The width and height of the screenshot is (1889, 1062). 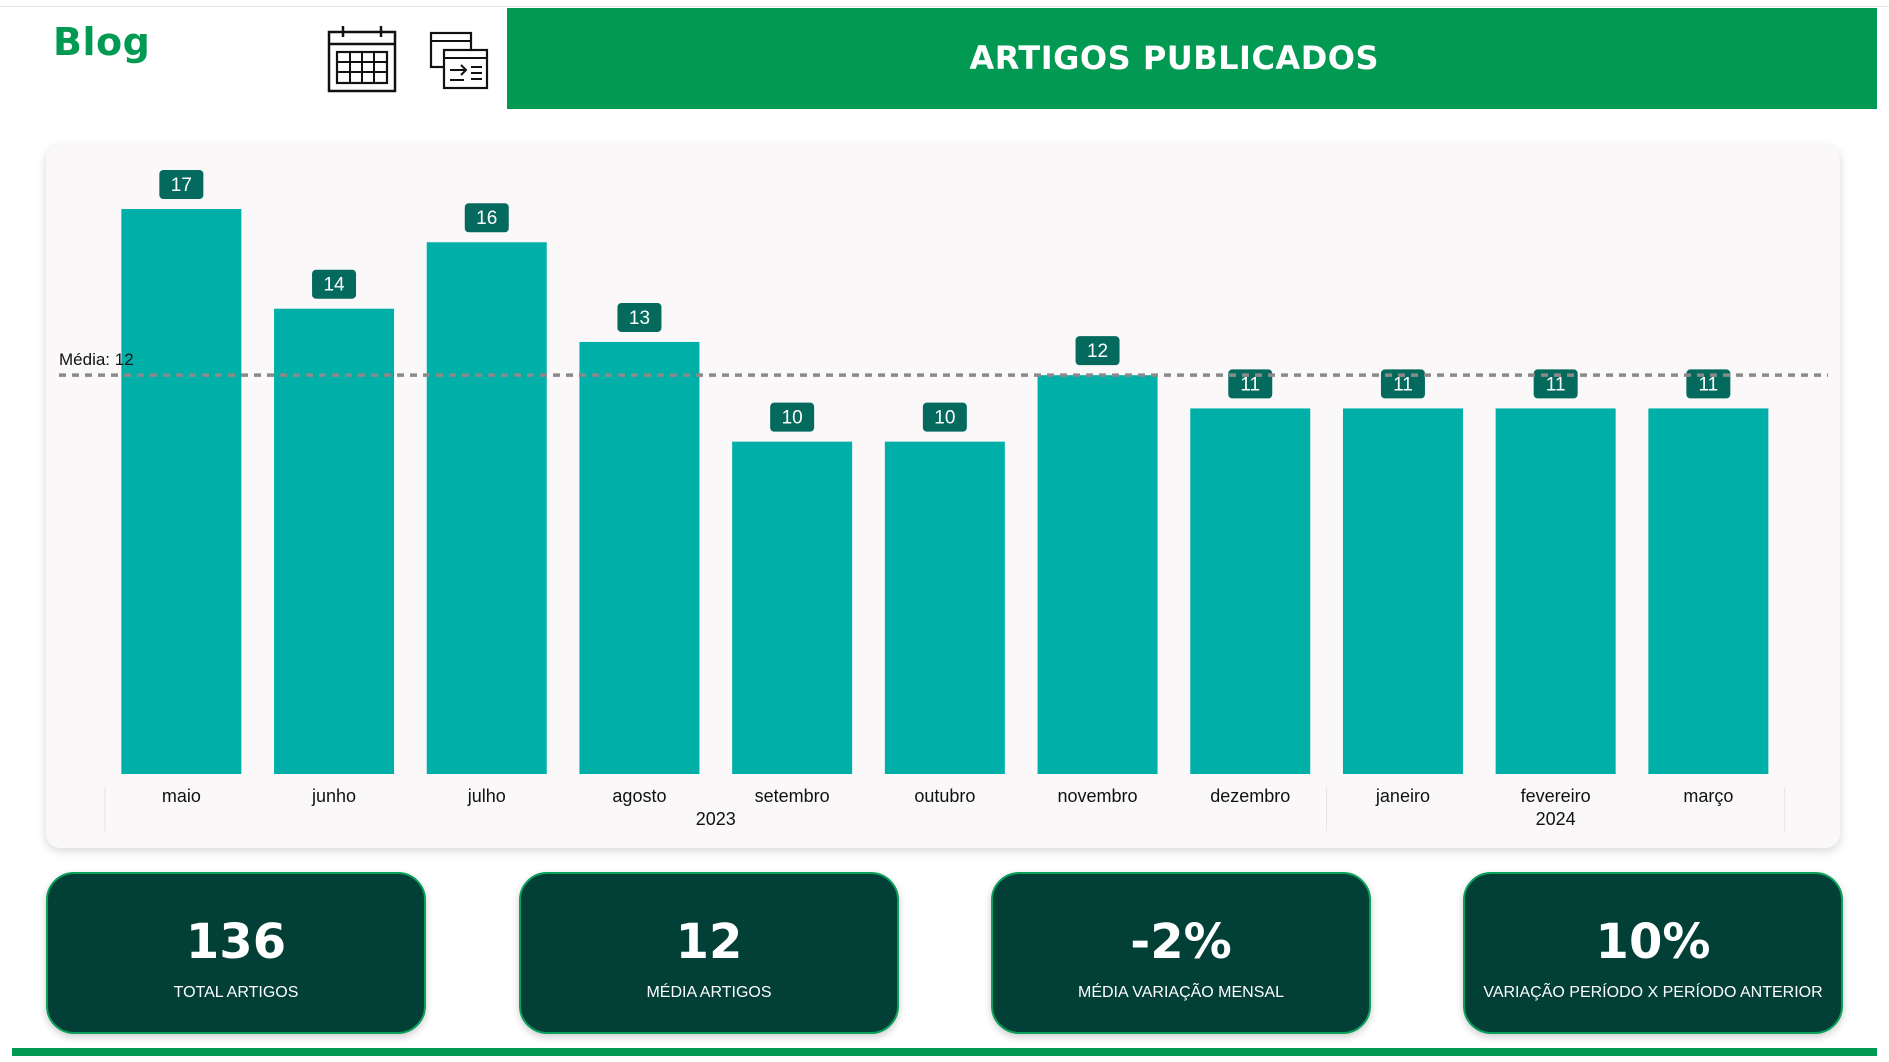 What do you see at coordinates (709, 992) in the screenshot?
I see `kpi-label: MÉDIA ARTIGOS` at bounding box center [709, 992].